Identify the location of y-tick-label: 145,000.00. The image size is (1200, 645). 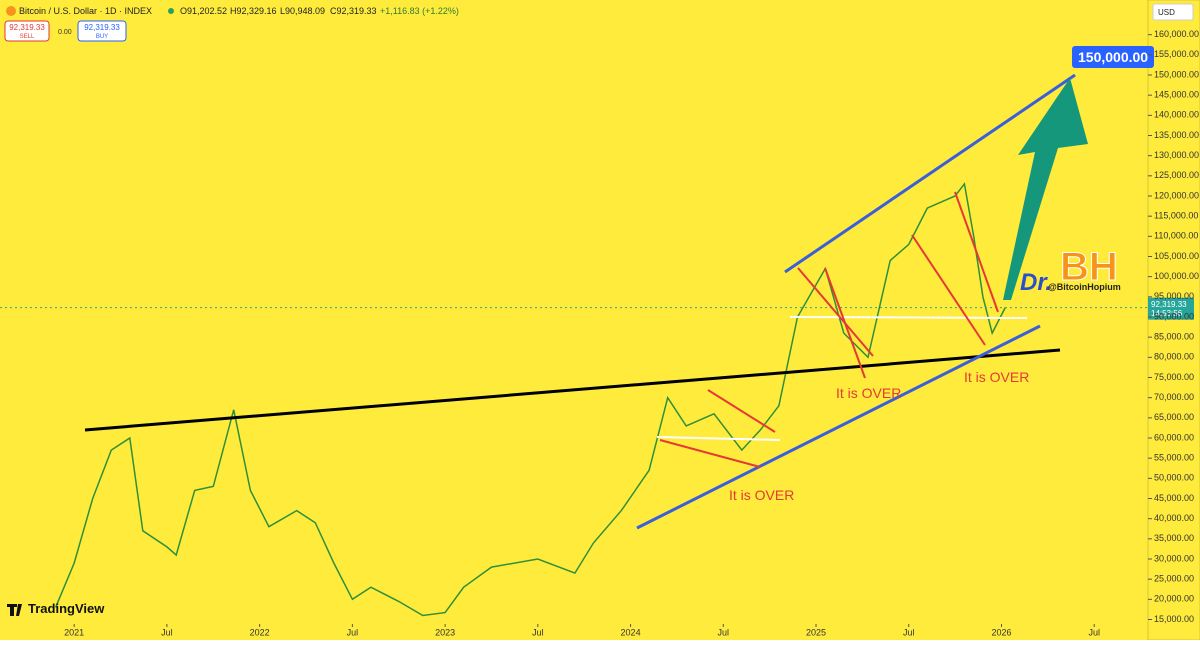
(1176, 95).